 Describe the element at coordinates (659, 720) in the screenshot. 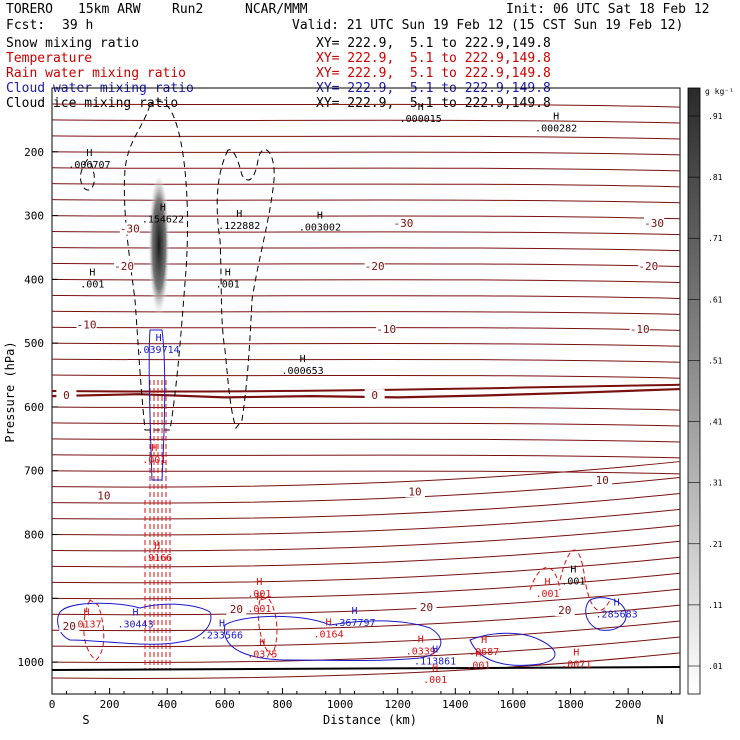

I see `x-end-label-right: N` at that location.